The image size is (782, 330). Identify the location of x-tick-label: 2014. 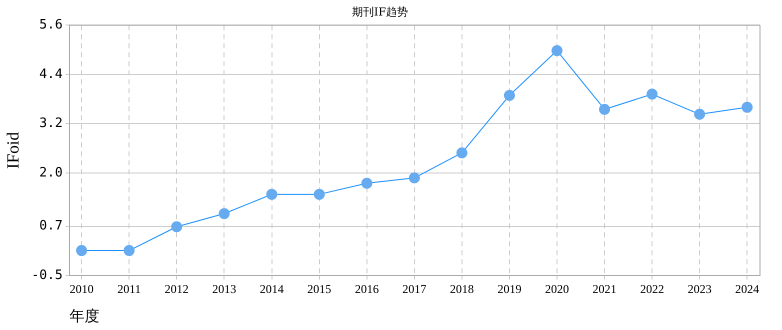
(272, 289).